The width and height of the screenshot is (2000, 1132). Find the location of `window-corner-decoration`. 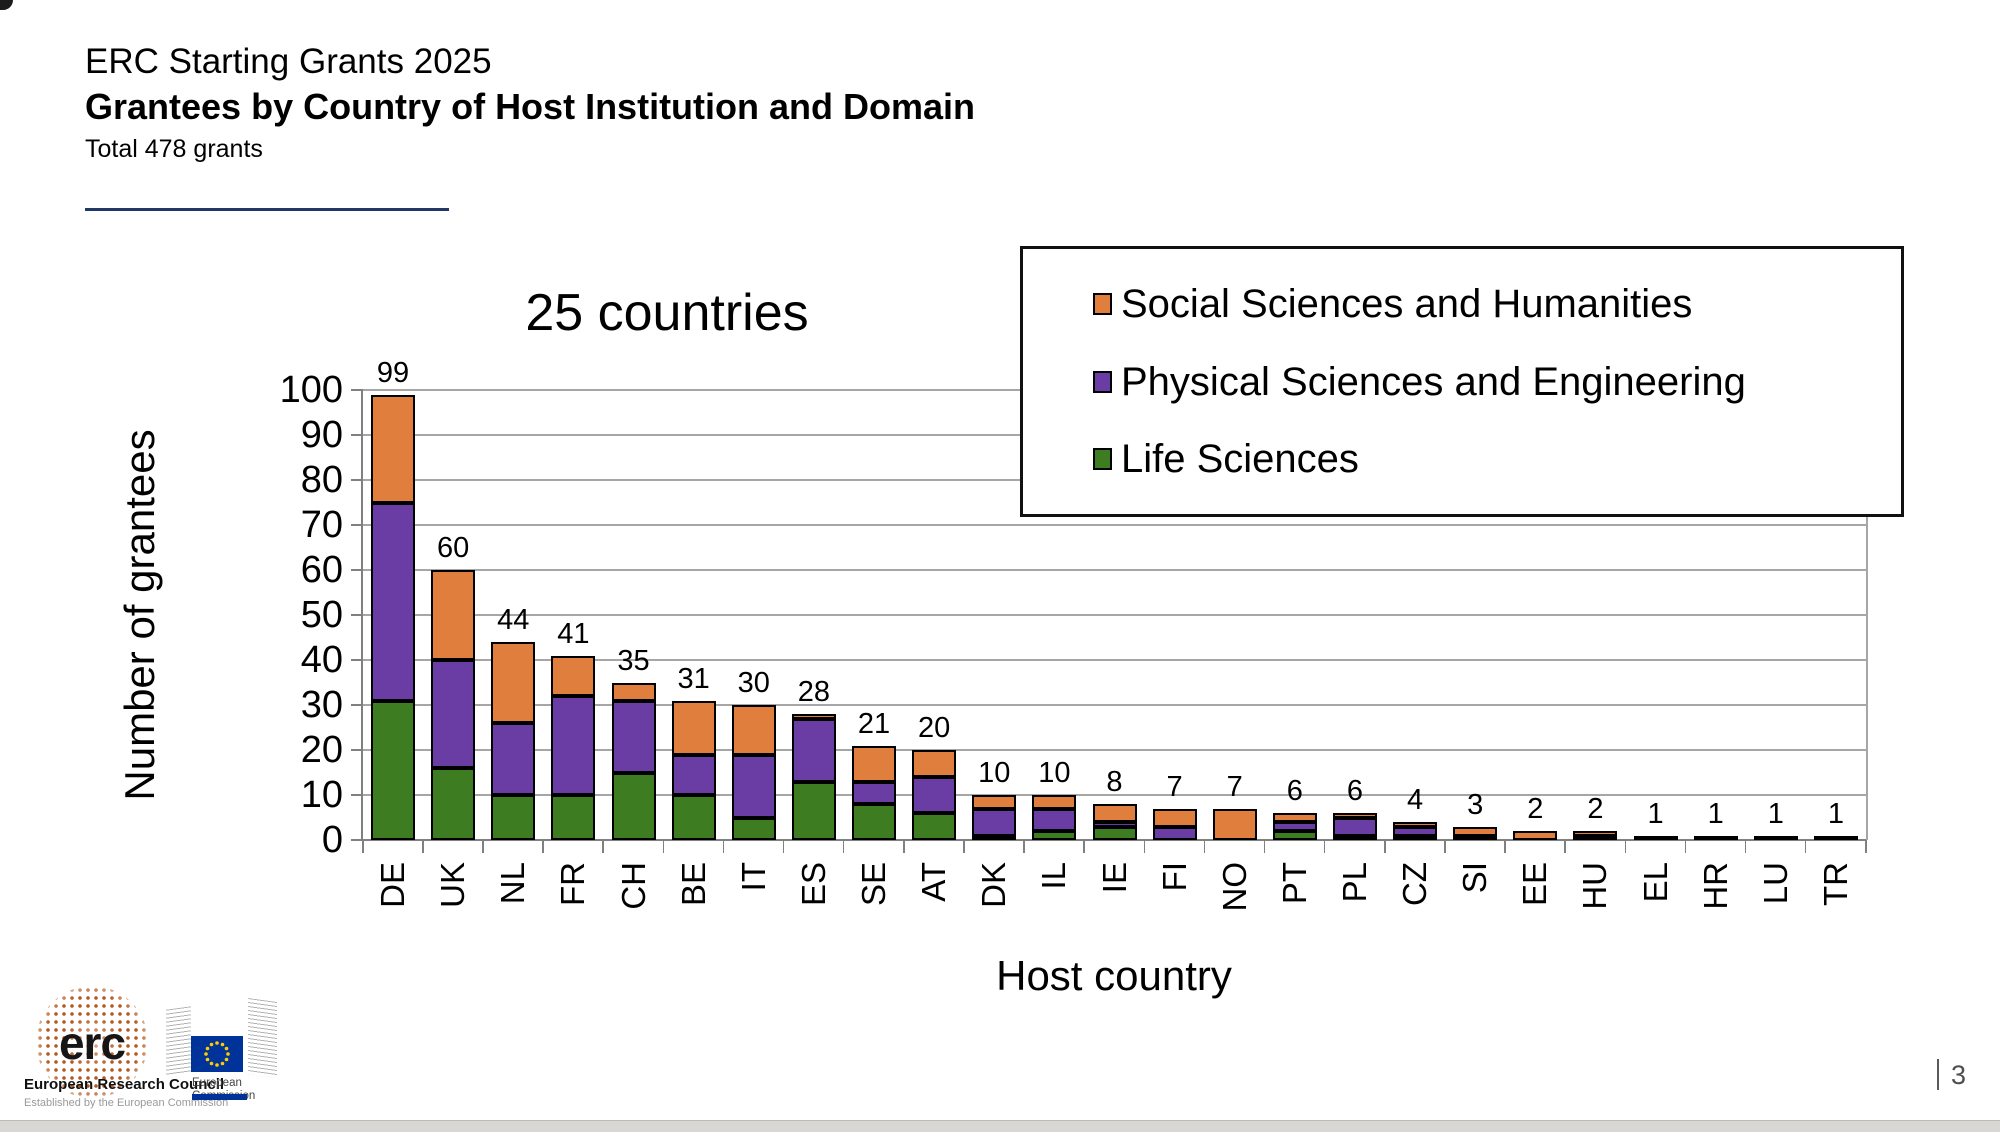

window-corner-decoration is located at coordinates (6, 5).